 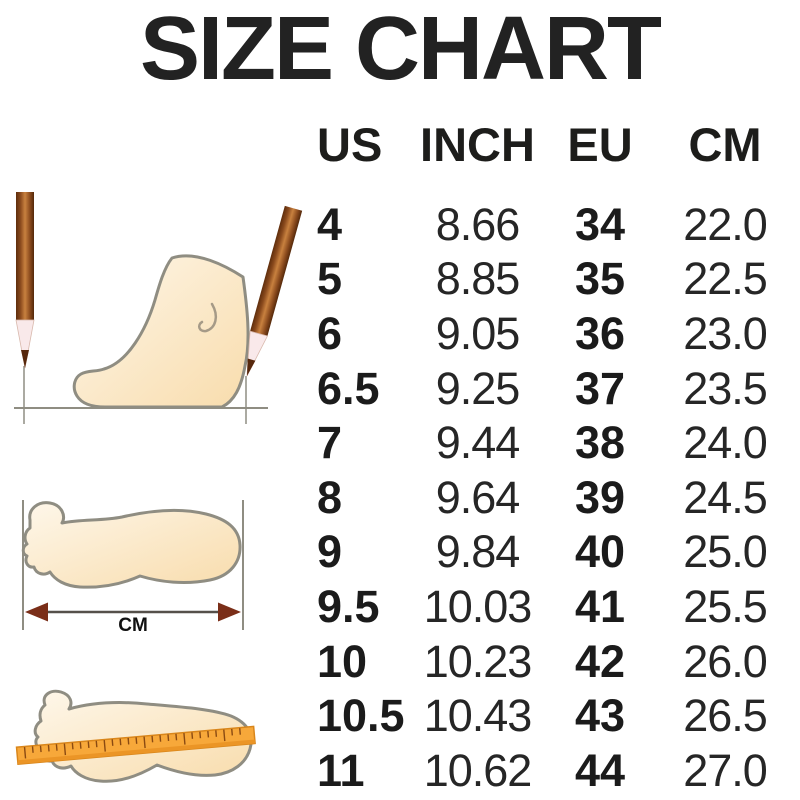 What do you see at coordinates (600, 388) in the screenshot?
I see `cell-eu: 37` at bounding box center [600, 388].